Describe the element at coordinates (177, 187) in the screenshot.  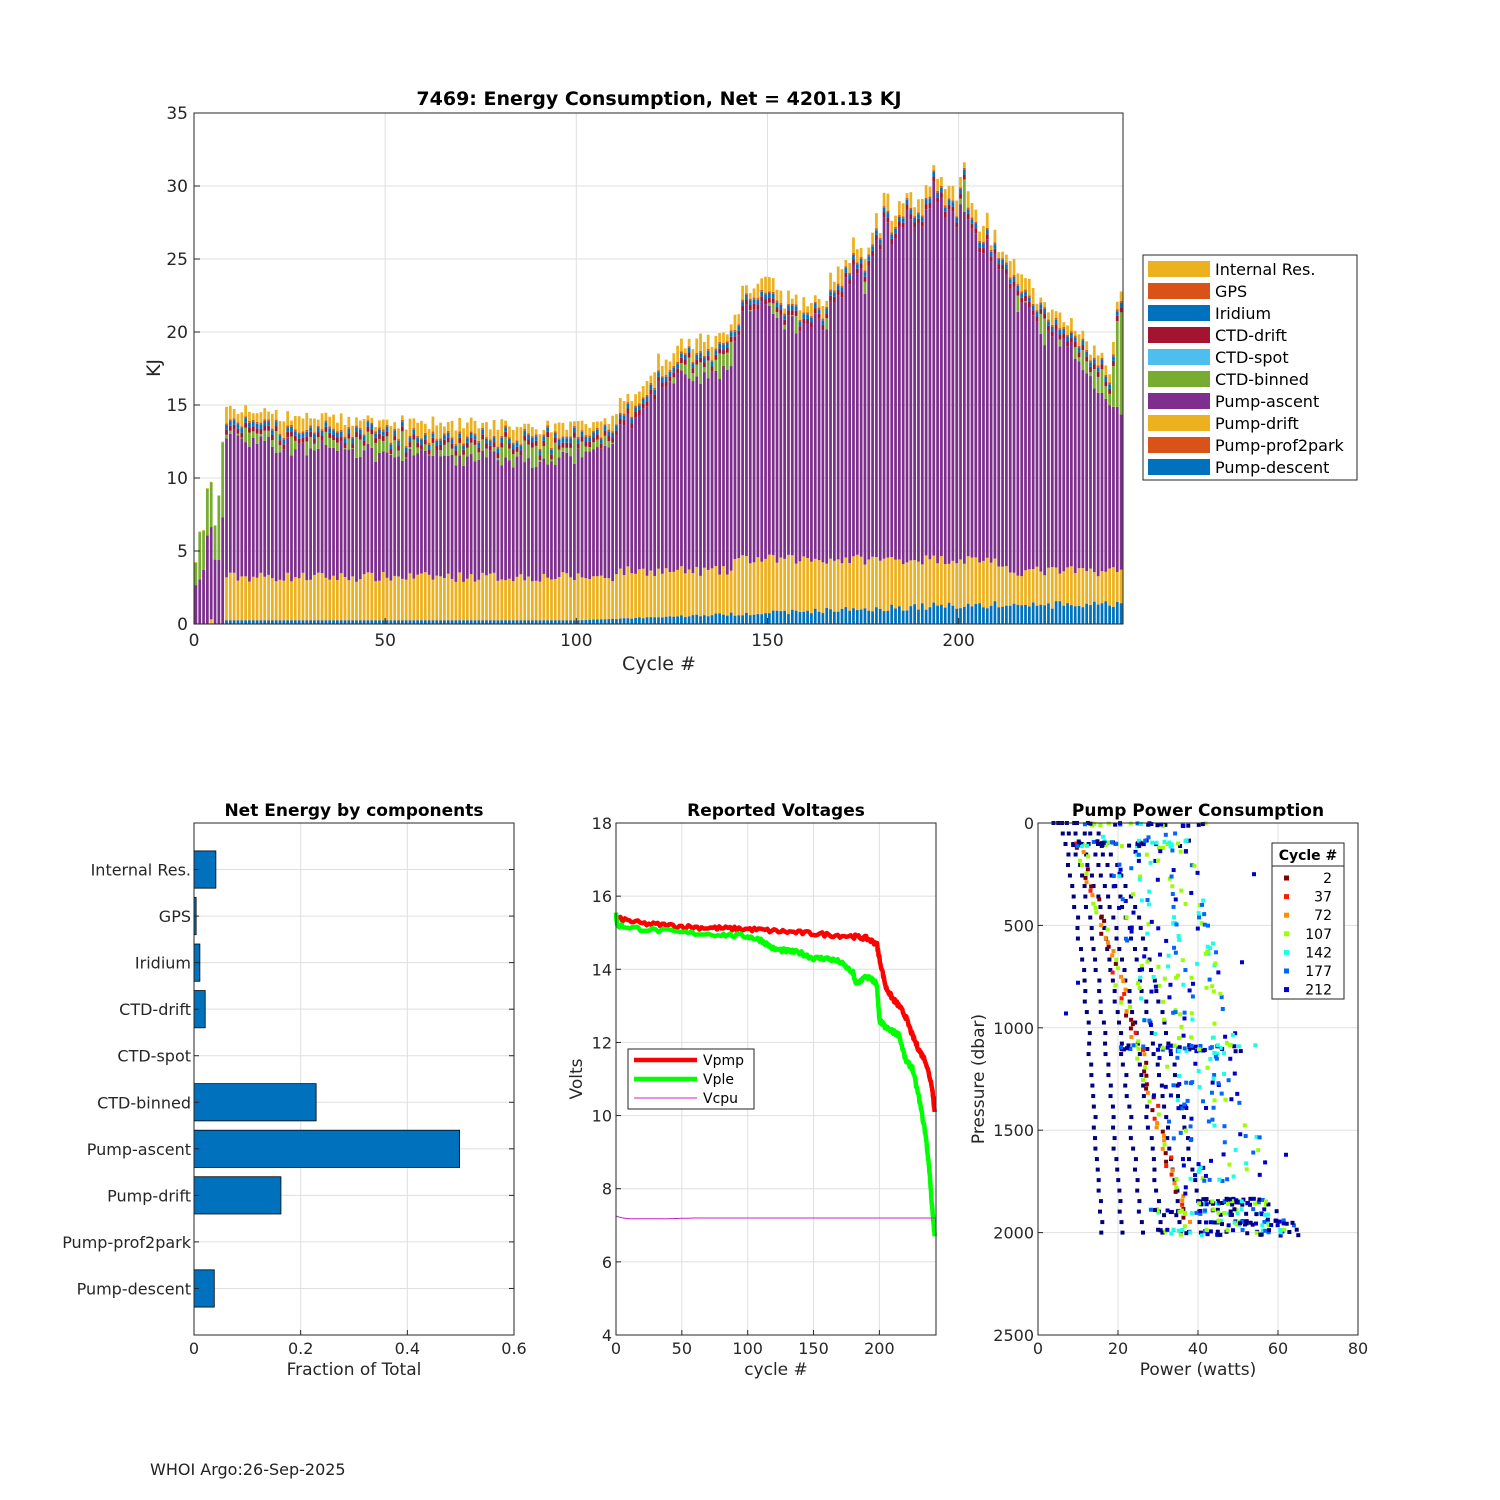
I see `energy-ytick-label: 30` at that location.